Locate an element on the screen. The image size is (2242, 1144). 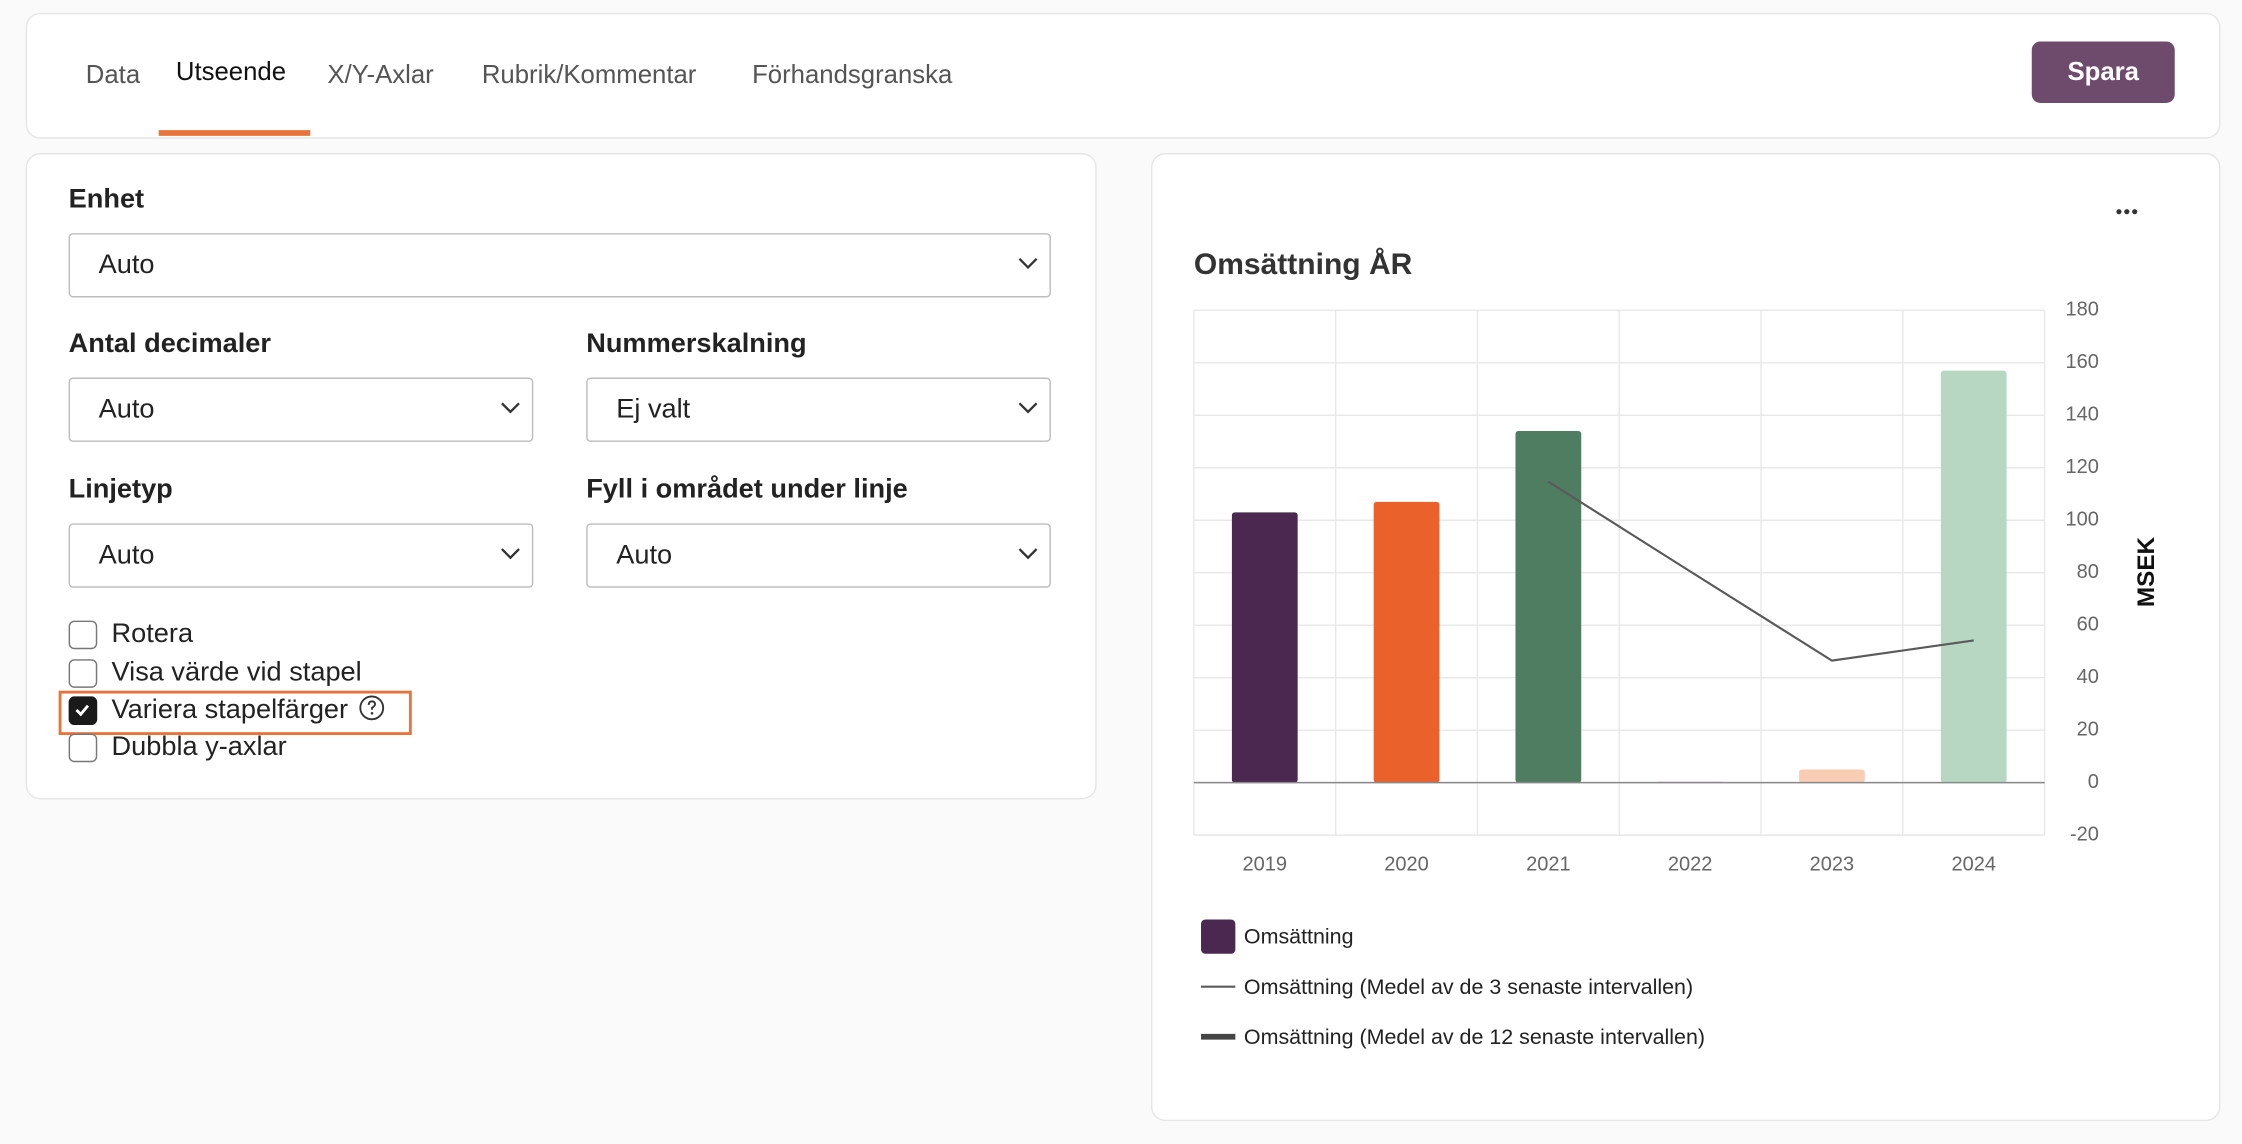
x-tick-label: 2021 is located at coordinates (1548, 864).